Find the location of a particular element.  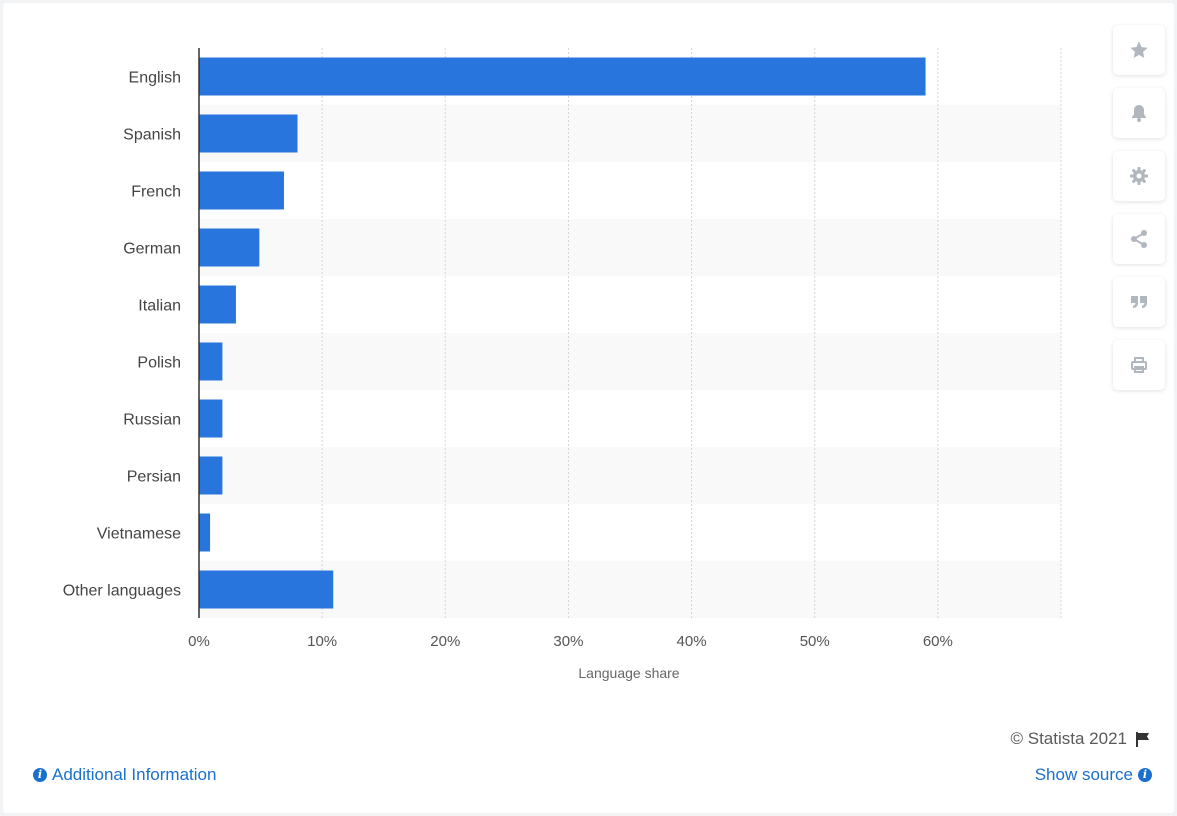

category-label: Persian is located at coordinates (154, 477).